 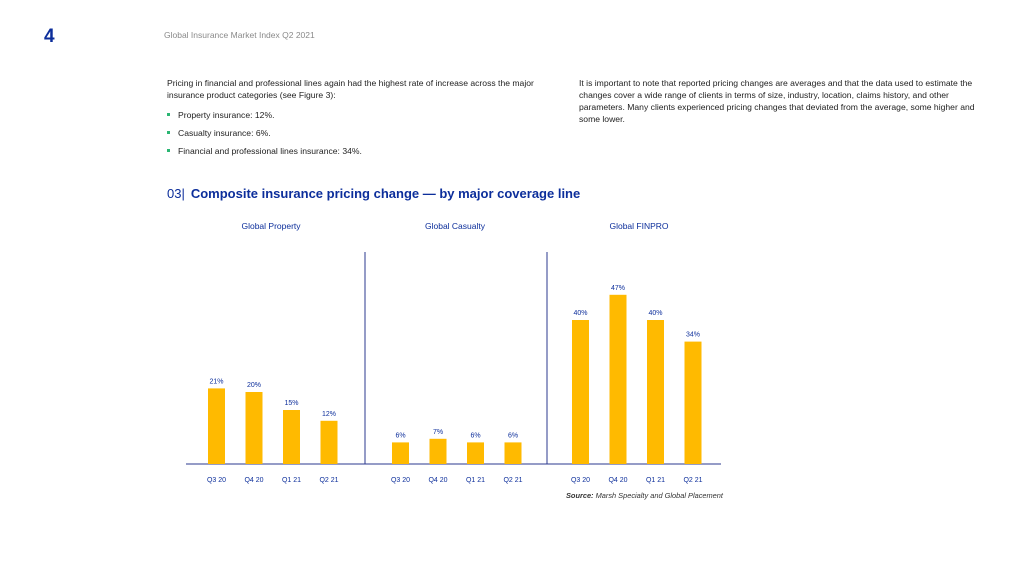 I want to click on data-label: 15%, so click(x=291, y=403).